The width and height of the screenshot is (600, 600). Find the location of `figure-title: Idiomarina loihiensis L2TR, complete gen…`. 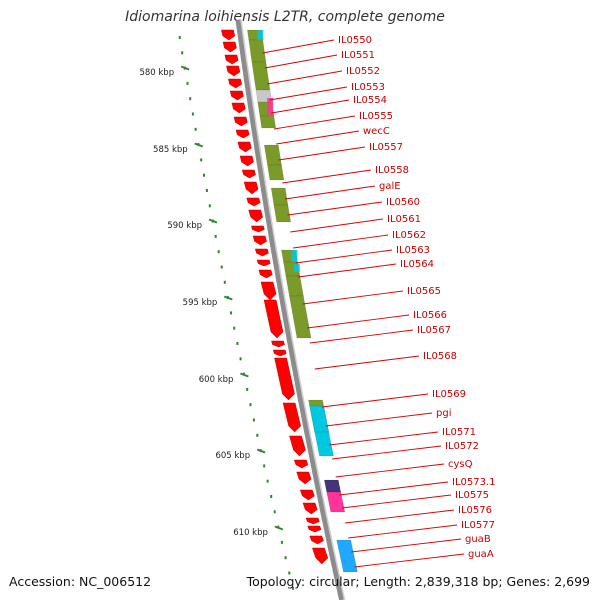

figure-title: Idiomarina loihiensis L2TR, complete gen… is located at coordinates (285, 17).